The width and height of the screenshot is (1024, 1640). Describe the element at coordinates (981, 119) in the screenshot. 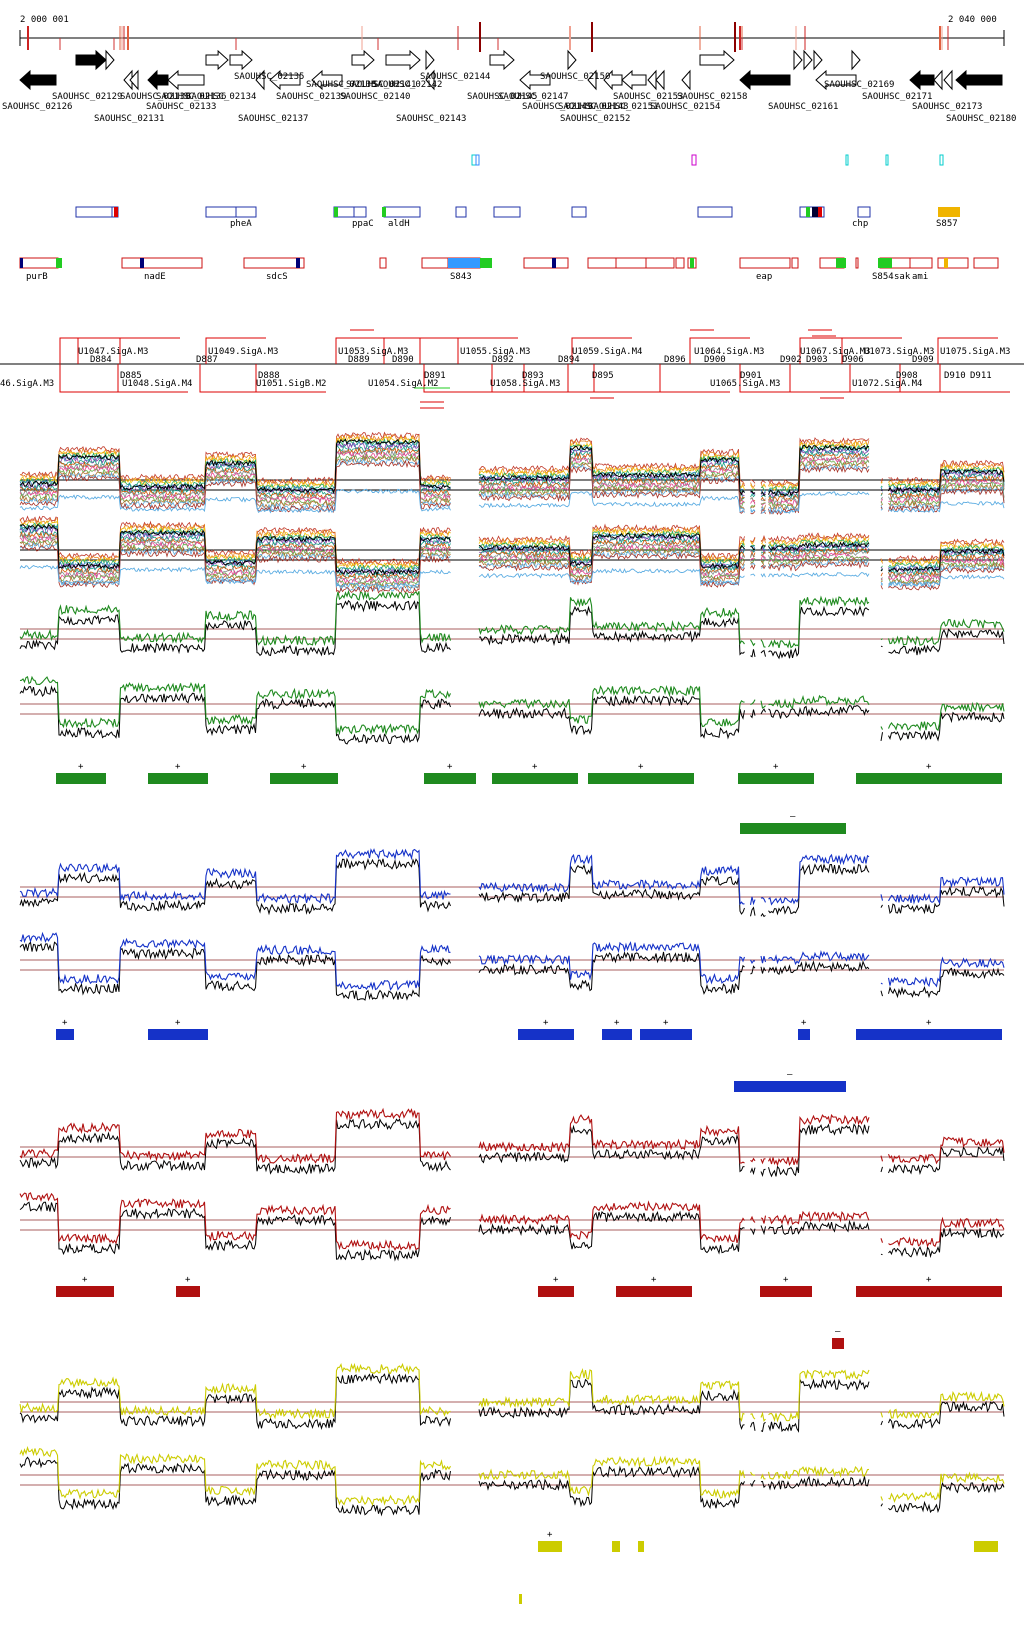

I see `gene-label: SAOUHSC_02180` at that location.